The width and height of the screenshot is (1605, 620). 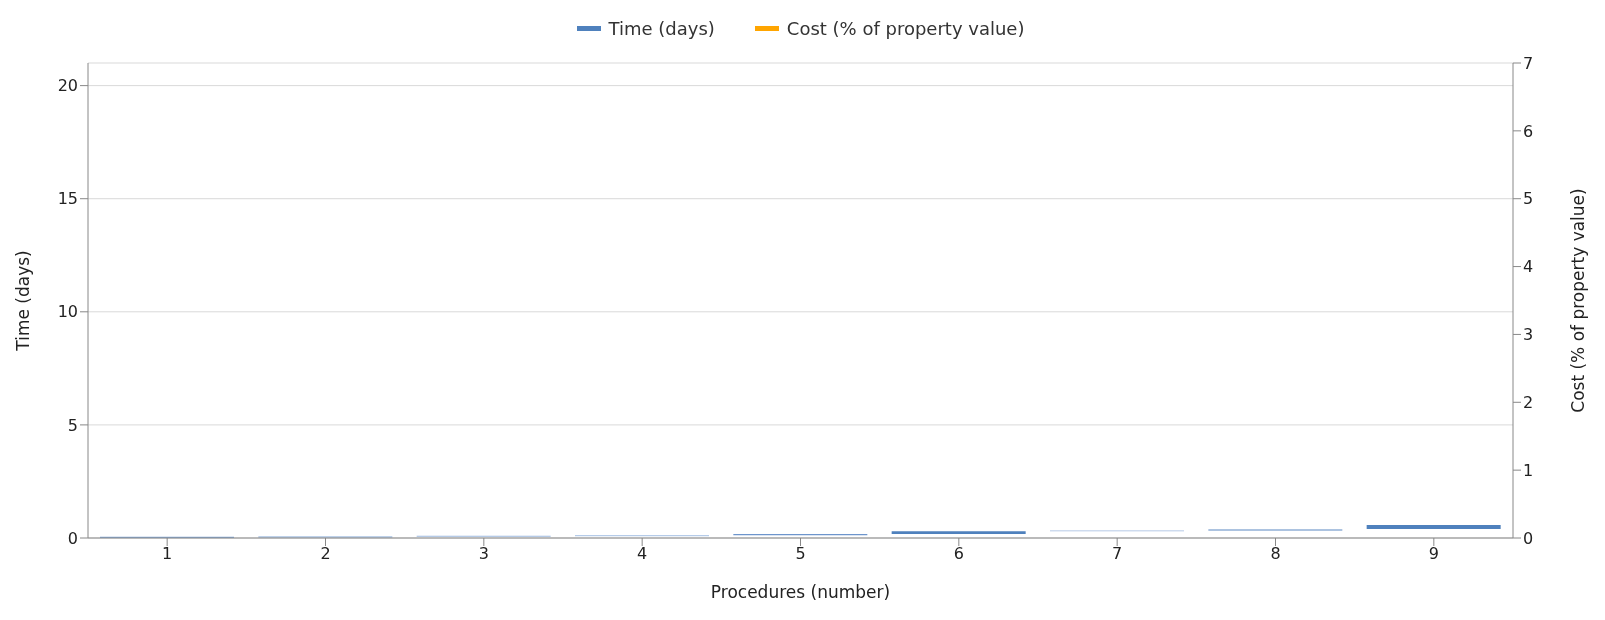 I want to click on x-tick-label: 1, so click(x=167, y=554).